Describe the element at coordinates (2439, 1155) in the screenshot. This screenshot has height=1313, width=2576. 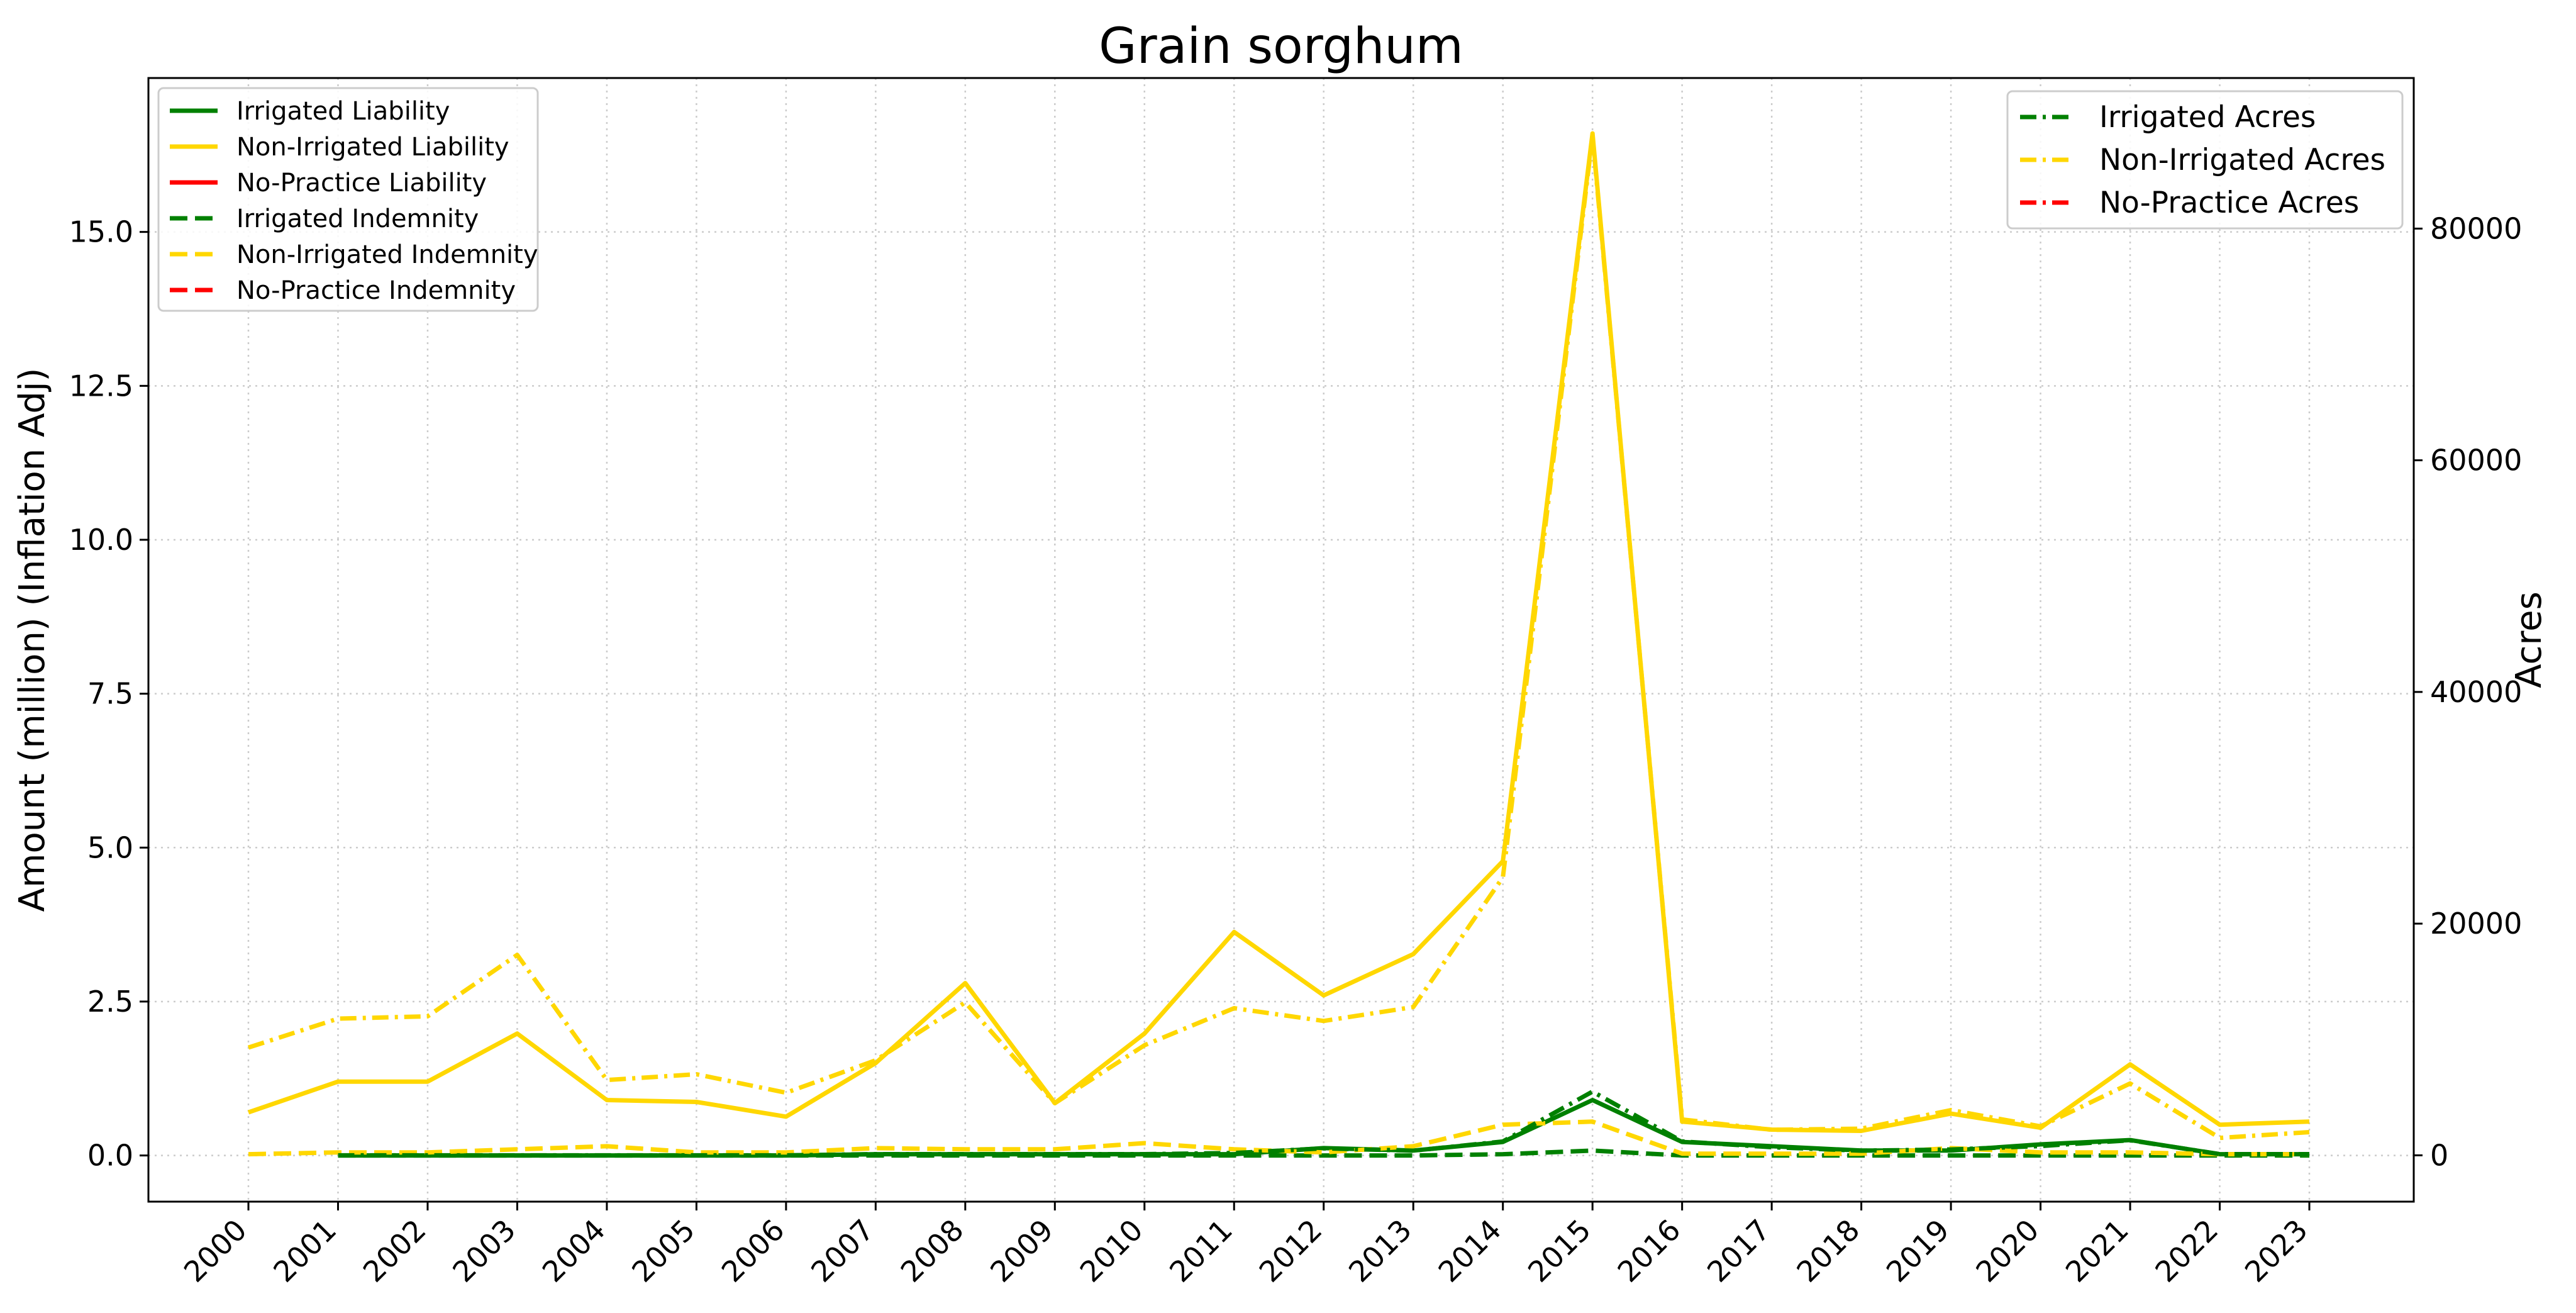
I see `y-tick-label-right: 0` at that location.